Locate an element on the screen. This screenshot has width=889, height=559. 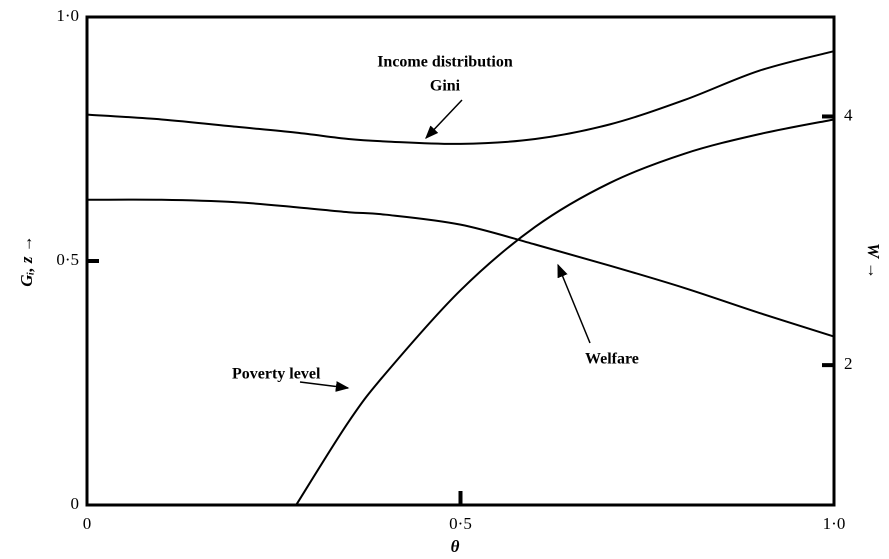
x-axis-label: θ is located at coordinates (455, 546).